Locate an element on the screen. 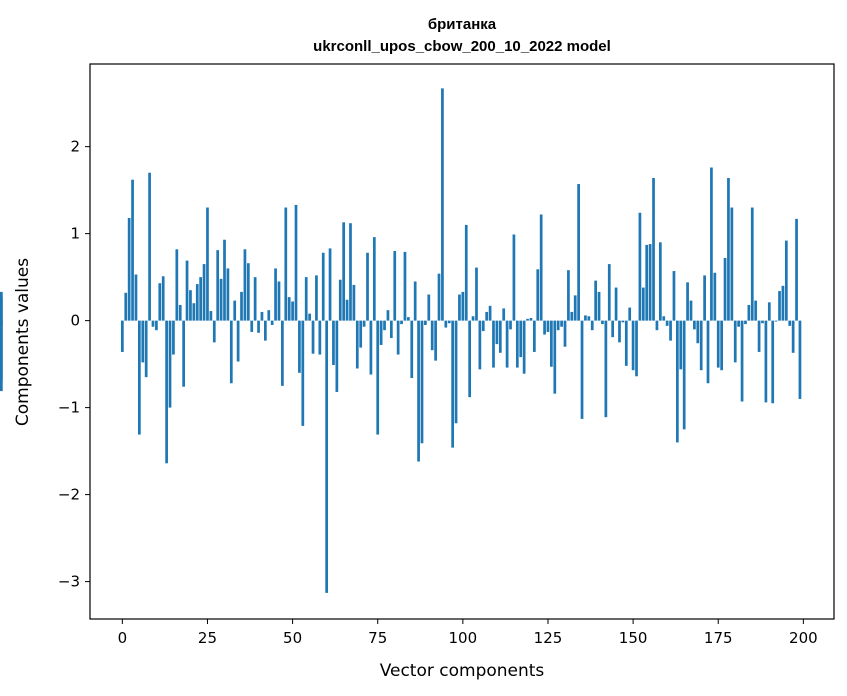 The width and height of the screenshot is (847, 696). x-axis-ticks: 0 25 50 75 100 125 150 175 200 is located at coordinates (468, 633).